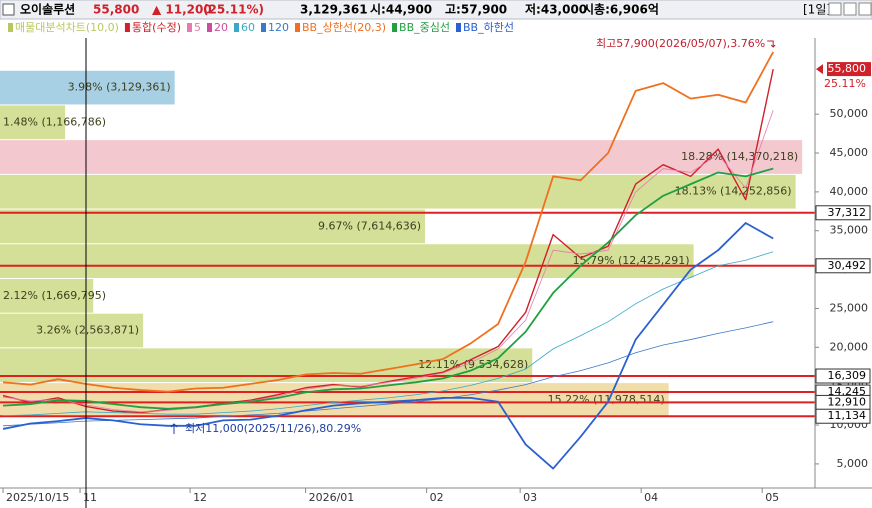  What do you see at coordinates (847, 401) in the screenshot?
I see `level-label: 12,910` at bounding box center [847, 401].